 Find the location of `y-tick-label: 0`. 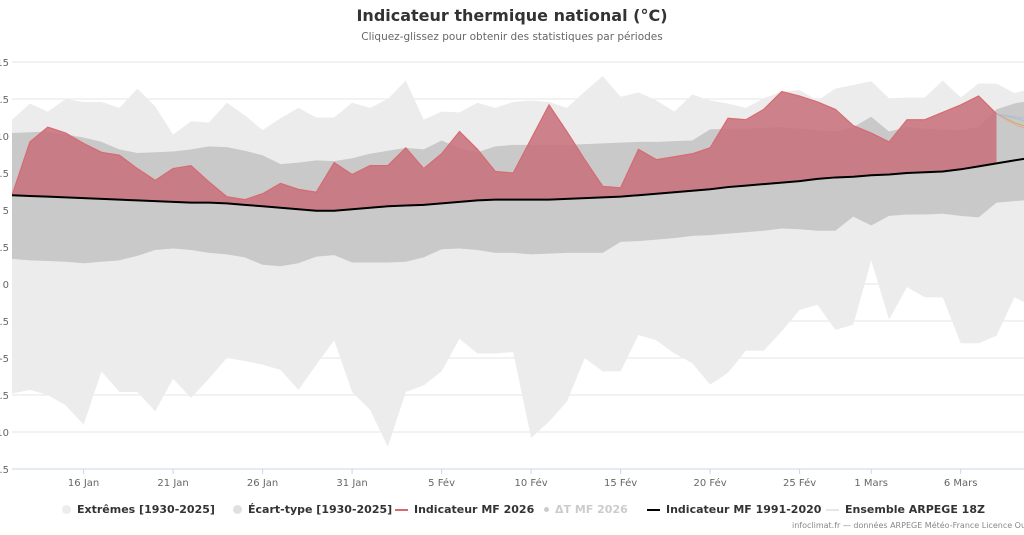

y-tick-label: 0 is located at coordinates (6, 285).